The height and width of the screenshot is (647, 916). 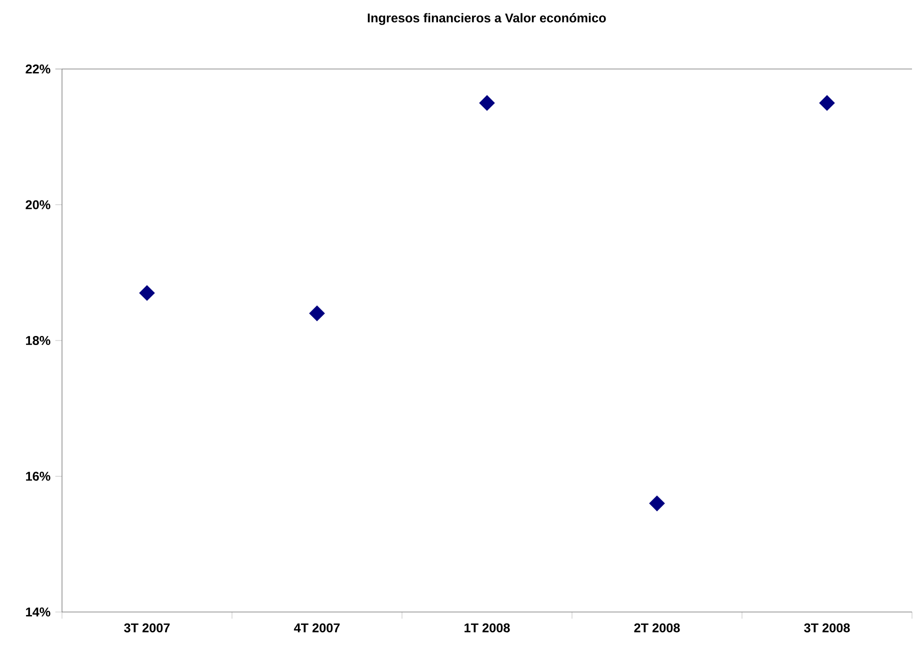 What do you see at coordinates (38, 612) in the screenshot?
I see `y-tick-label: 14%` at bounding box center [38, 612].